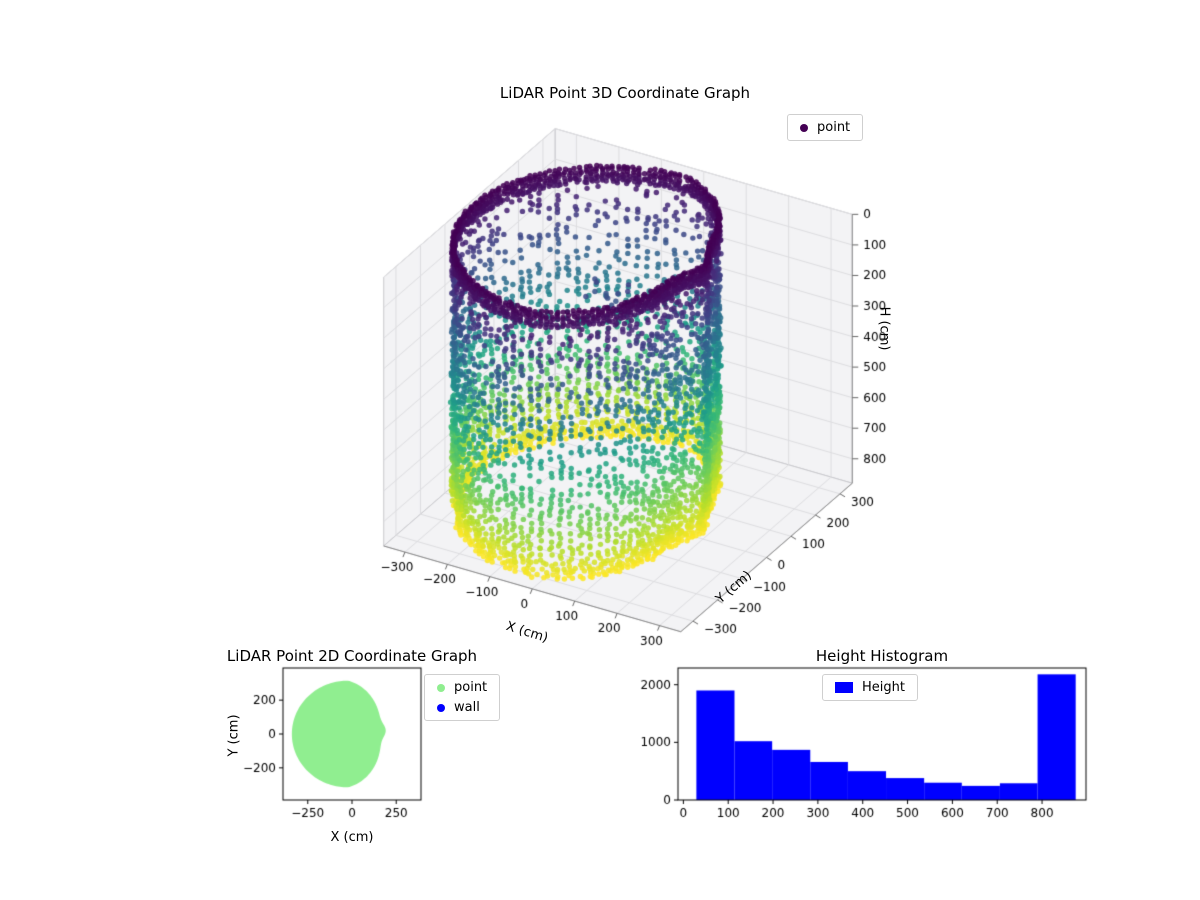 This screenshot has width=1200, height=900. I want to click on plot3d-legend: point, so click(825, 127).